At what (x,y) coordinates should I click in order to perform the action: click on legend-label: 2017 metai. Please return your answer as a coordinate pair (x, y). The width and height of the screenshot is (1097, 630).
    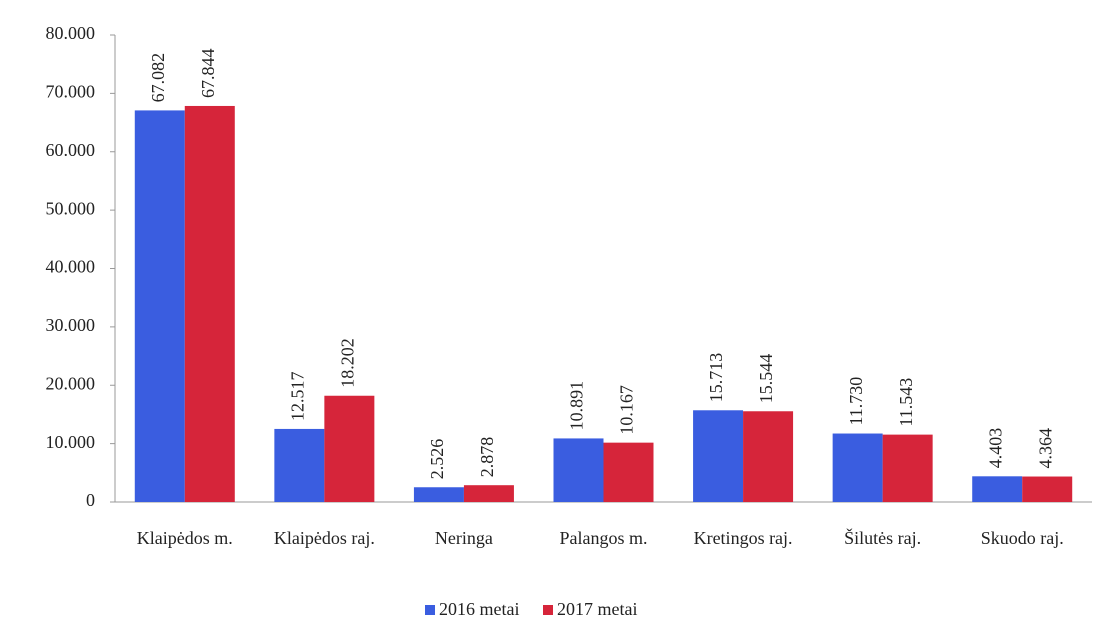
    Looking at the image, I should click on (597, 609).